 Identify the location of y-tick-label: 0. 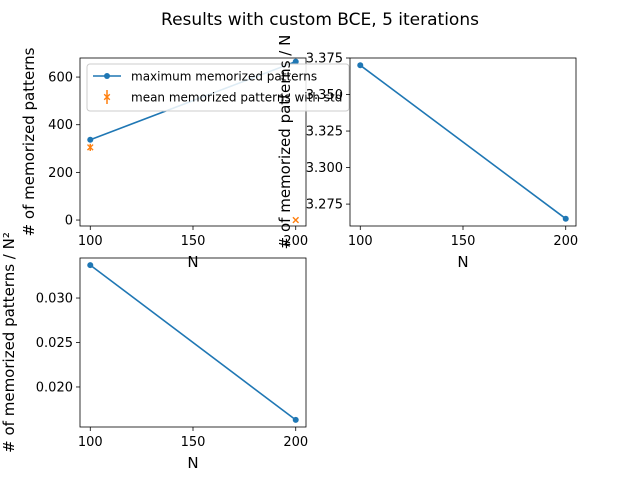
(69, 221).